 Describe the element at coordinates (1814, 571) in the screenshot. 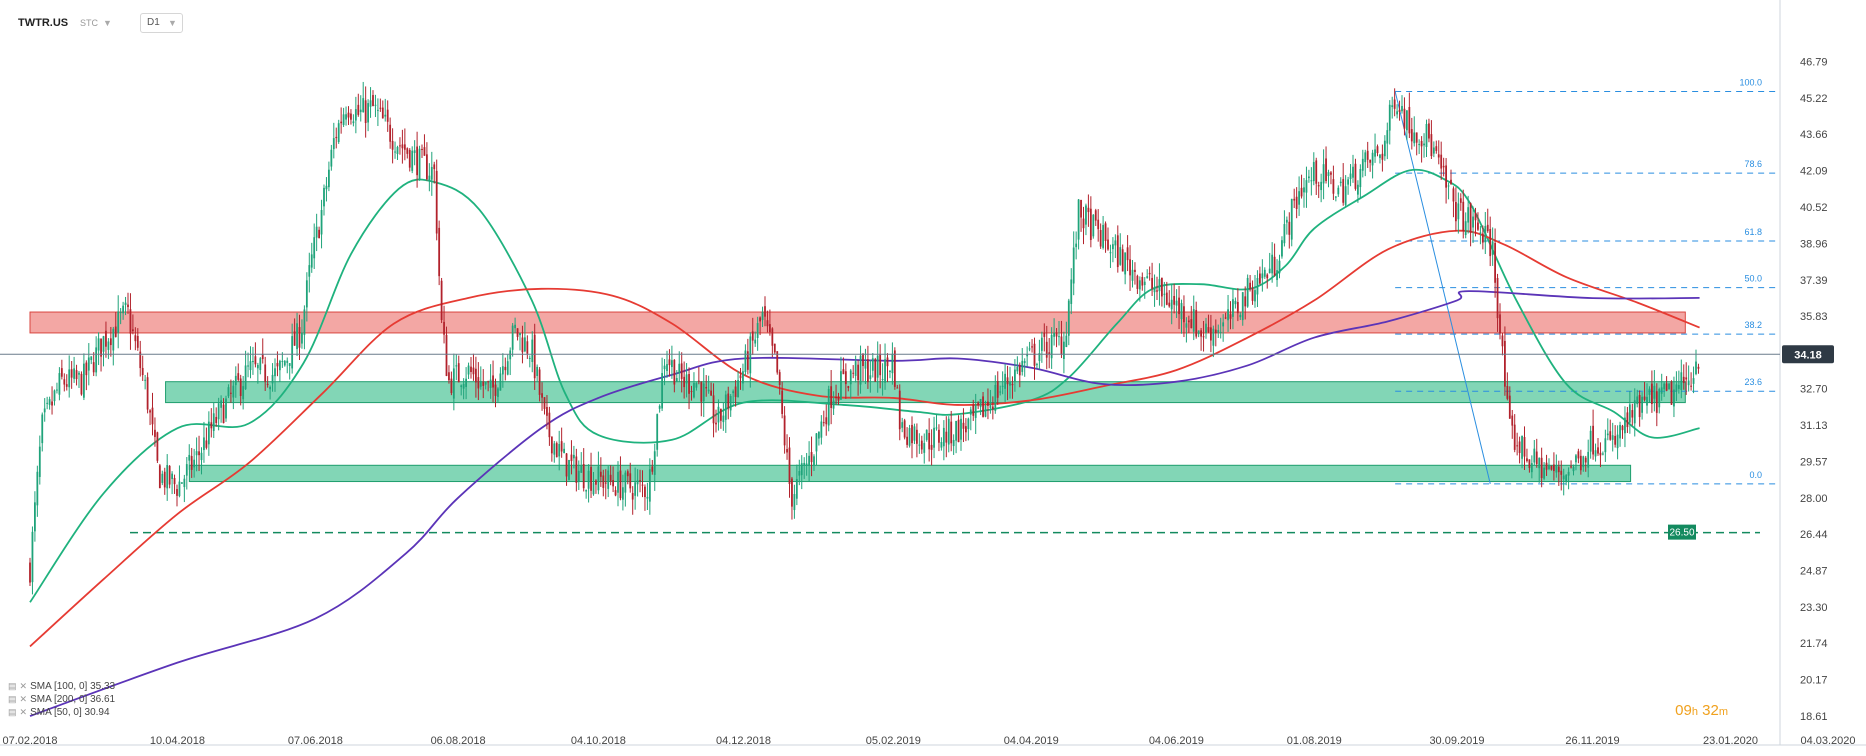

I see `y-tick-label: 24.87` at that location.